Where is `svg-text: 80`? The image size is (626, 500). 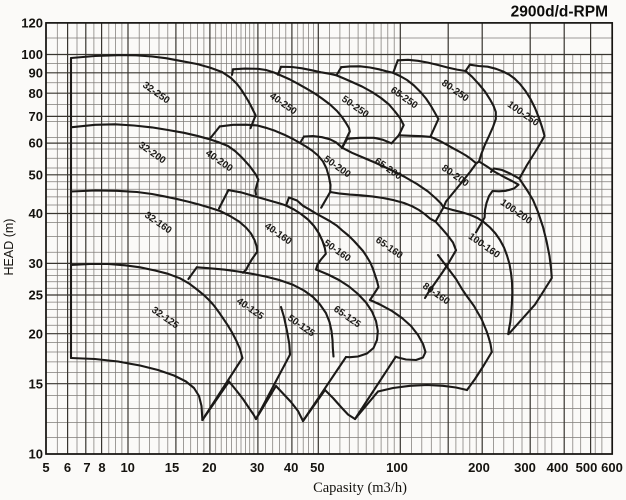
svg-text: 80 is located at coordinates (36, 93).